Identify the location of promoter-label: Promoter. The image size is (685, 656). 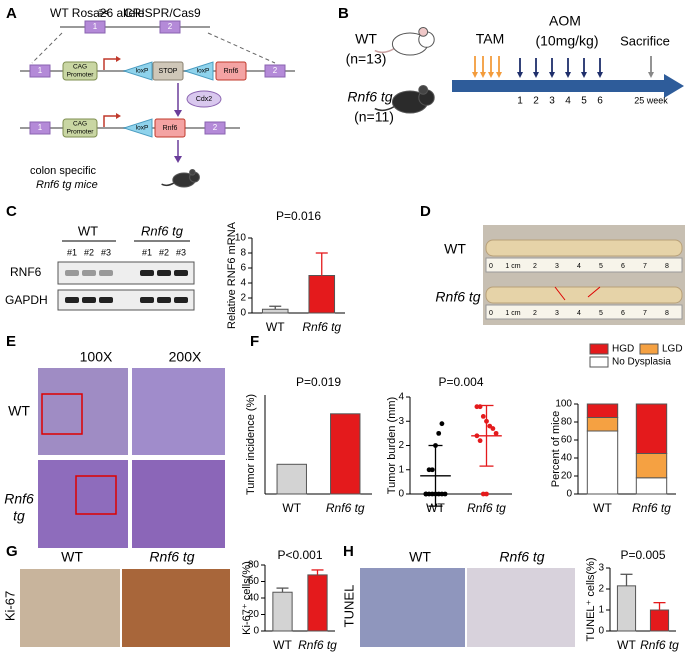
(81, 75).